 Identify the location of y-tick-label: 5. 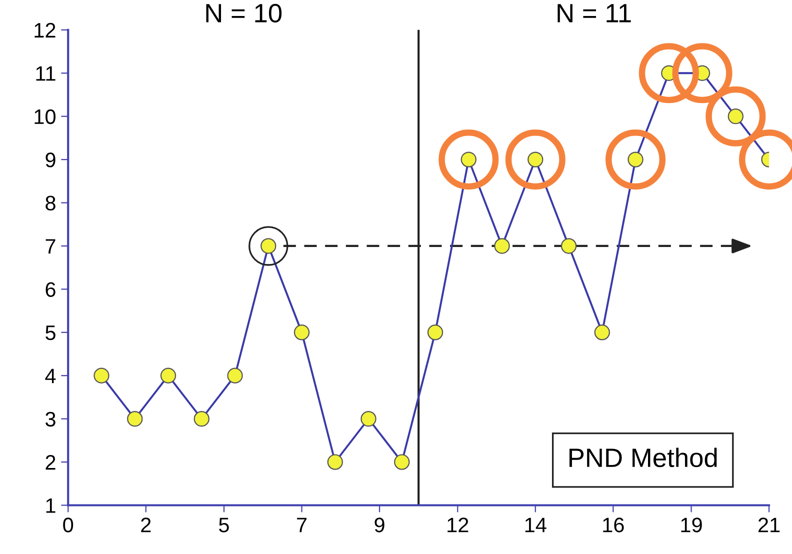
(51, 333).